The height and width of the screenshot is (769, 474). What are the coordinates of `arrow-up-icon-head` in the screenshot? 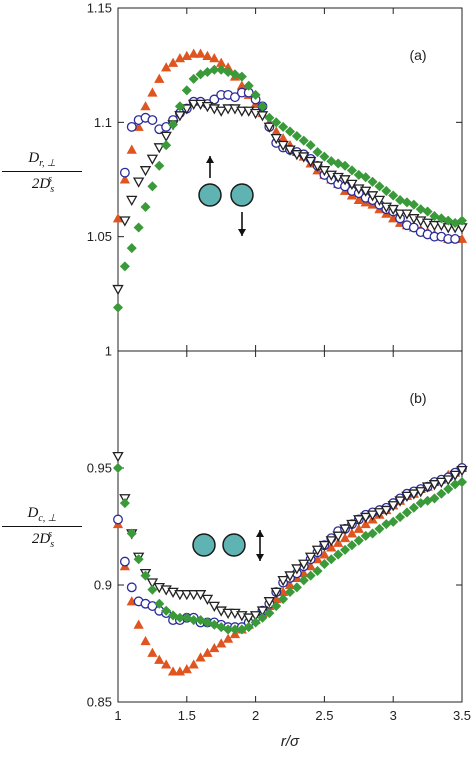 It's located at (210, 159).